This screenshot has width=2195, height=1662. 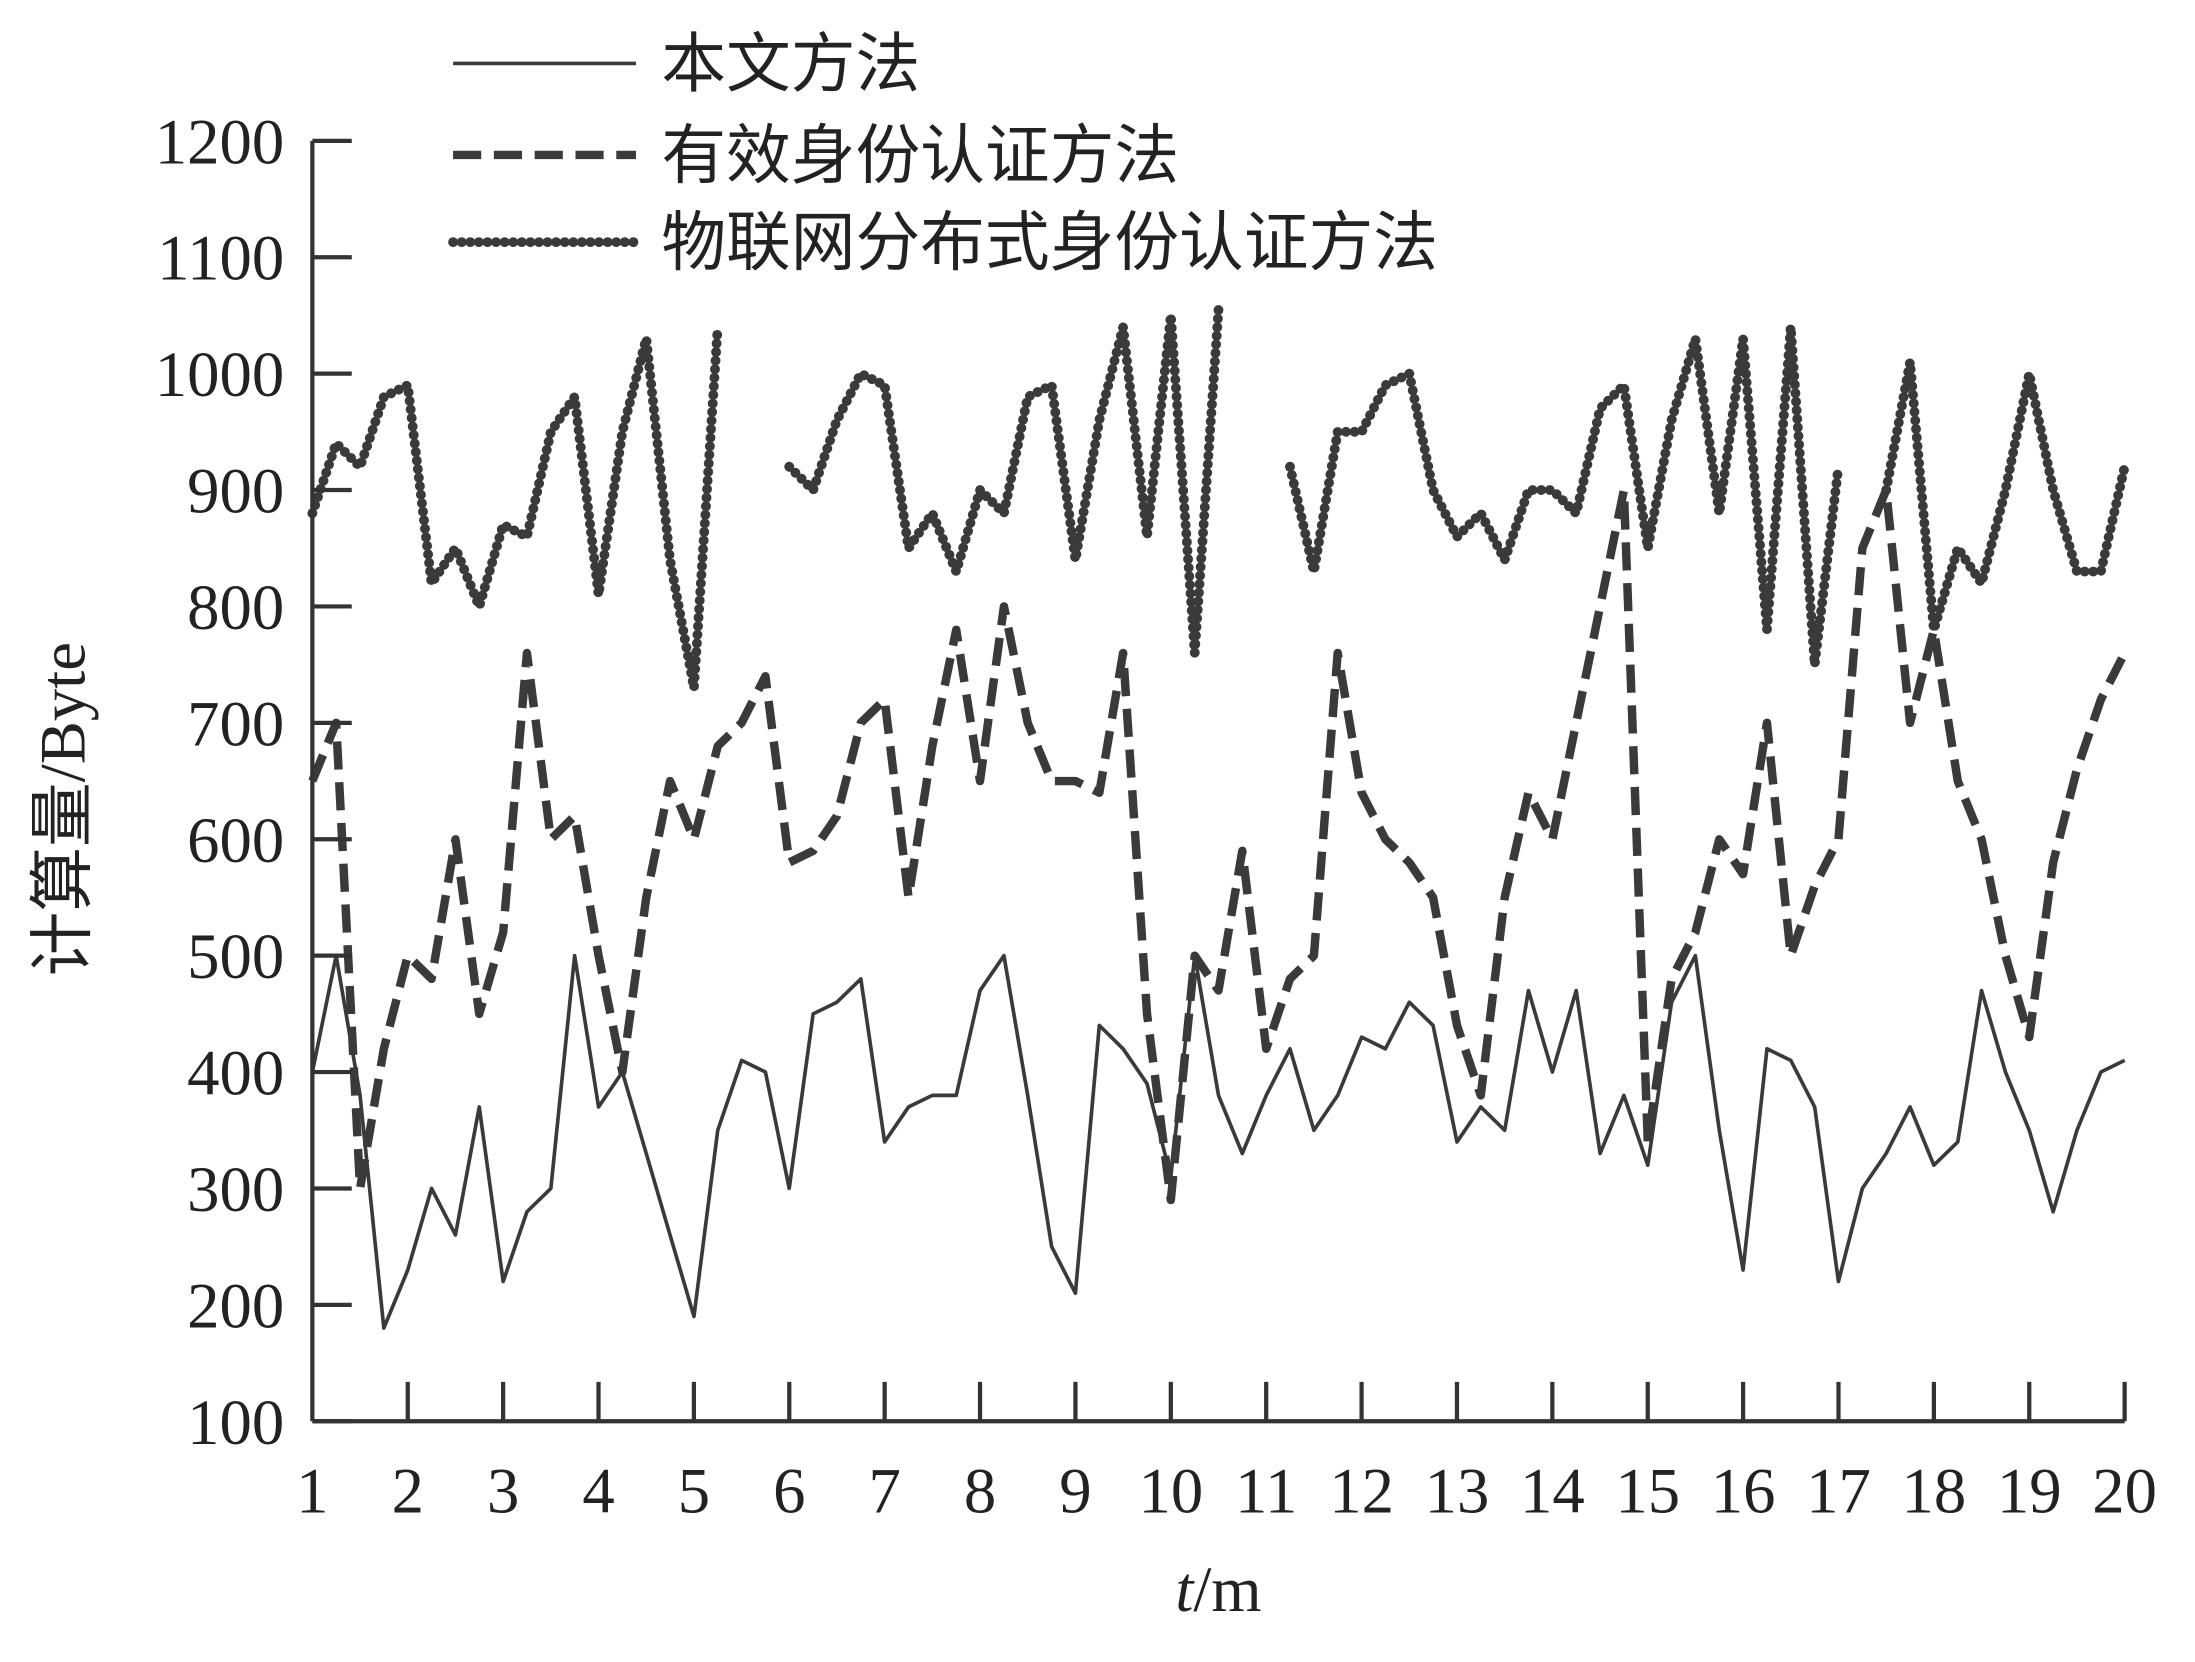 I want to click on legend-label: 有效身份认证方法, so click(x=920, y=155).